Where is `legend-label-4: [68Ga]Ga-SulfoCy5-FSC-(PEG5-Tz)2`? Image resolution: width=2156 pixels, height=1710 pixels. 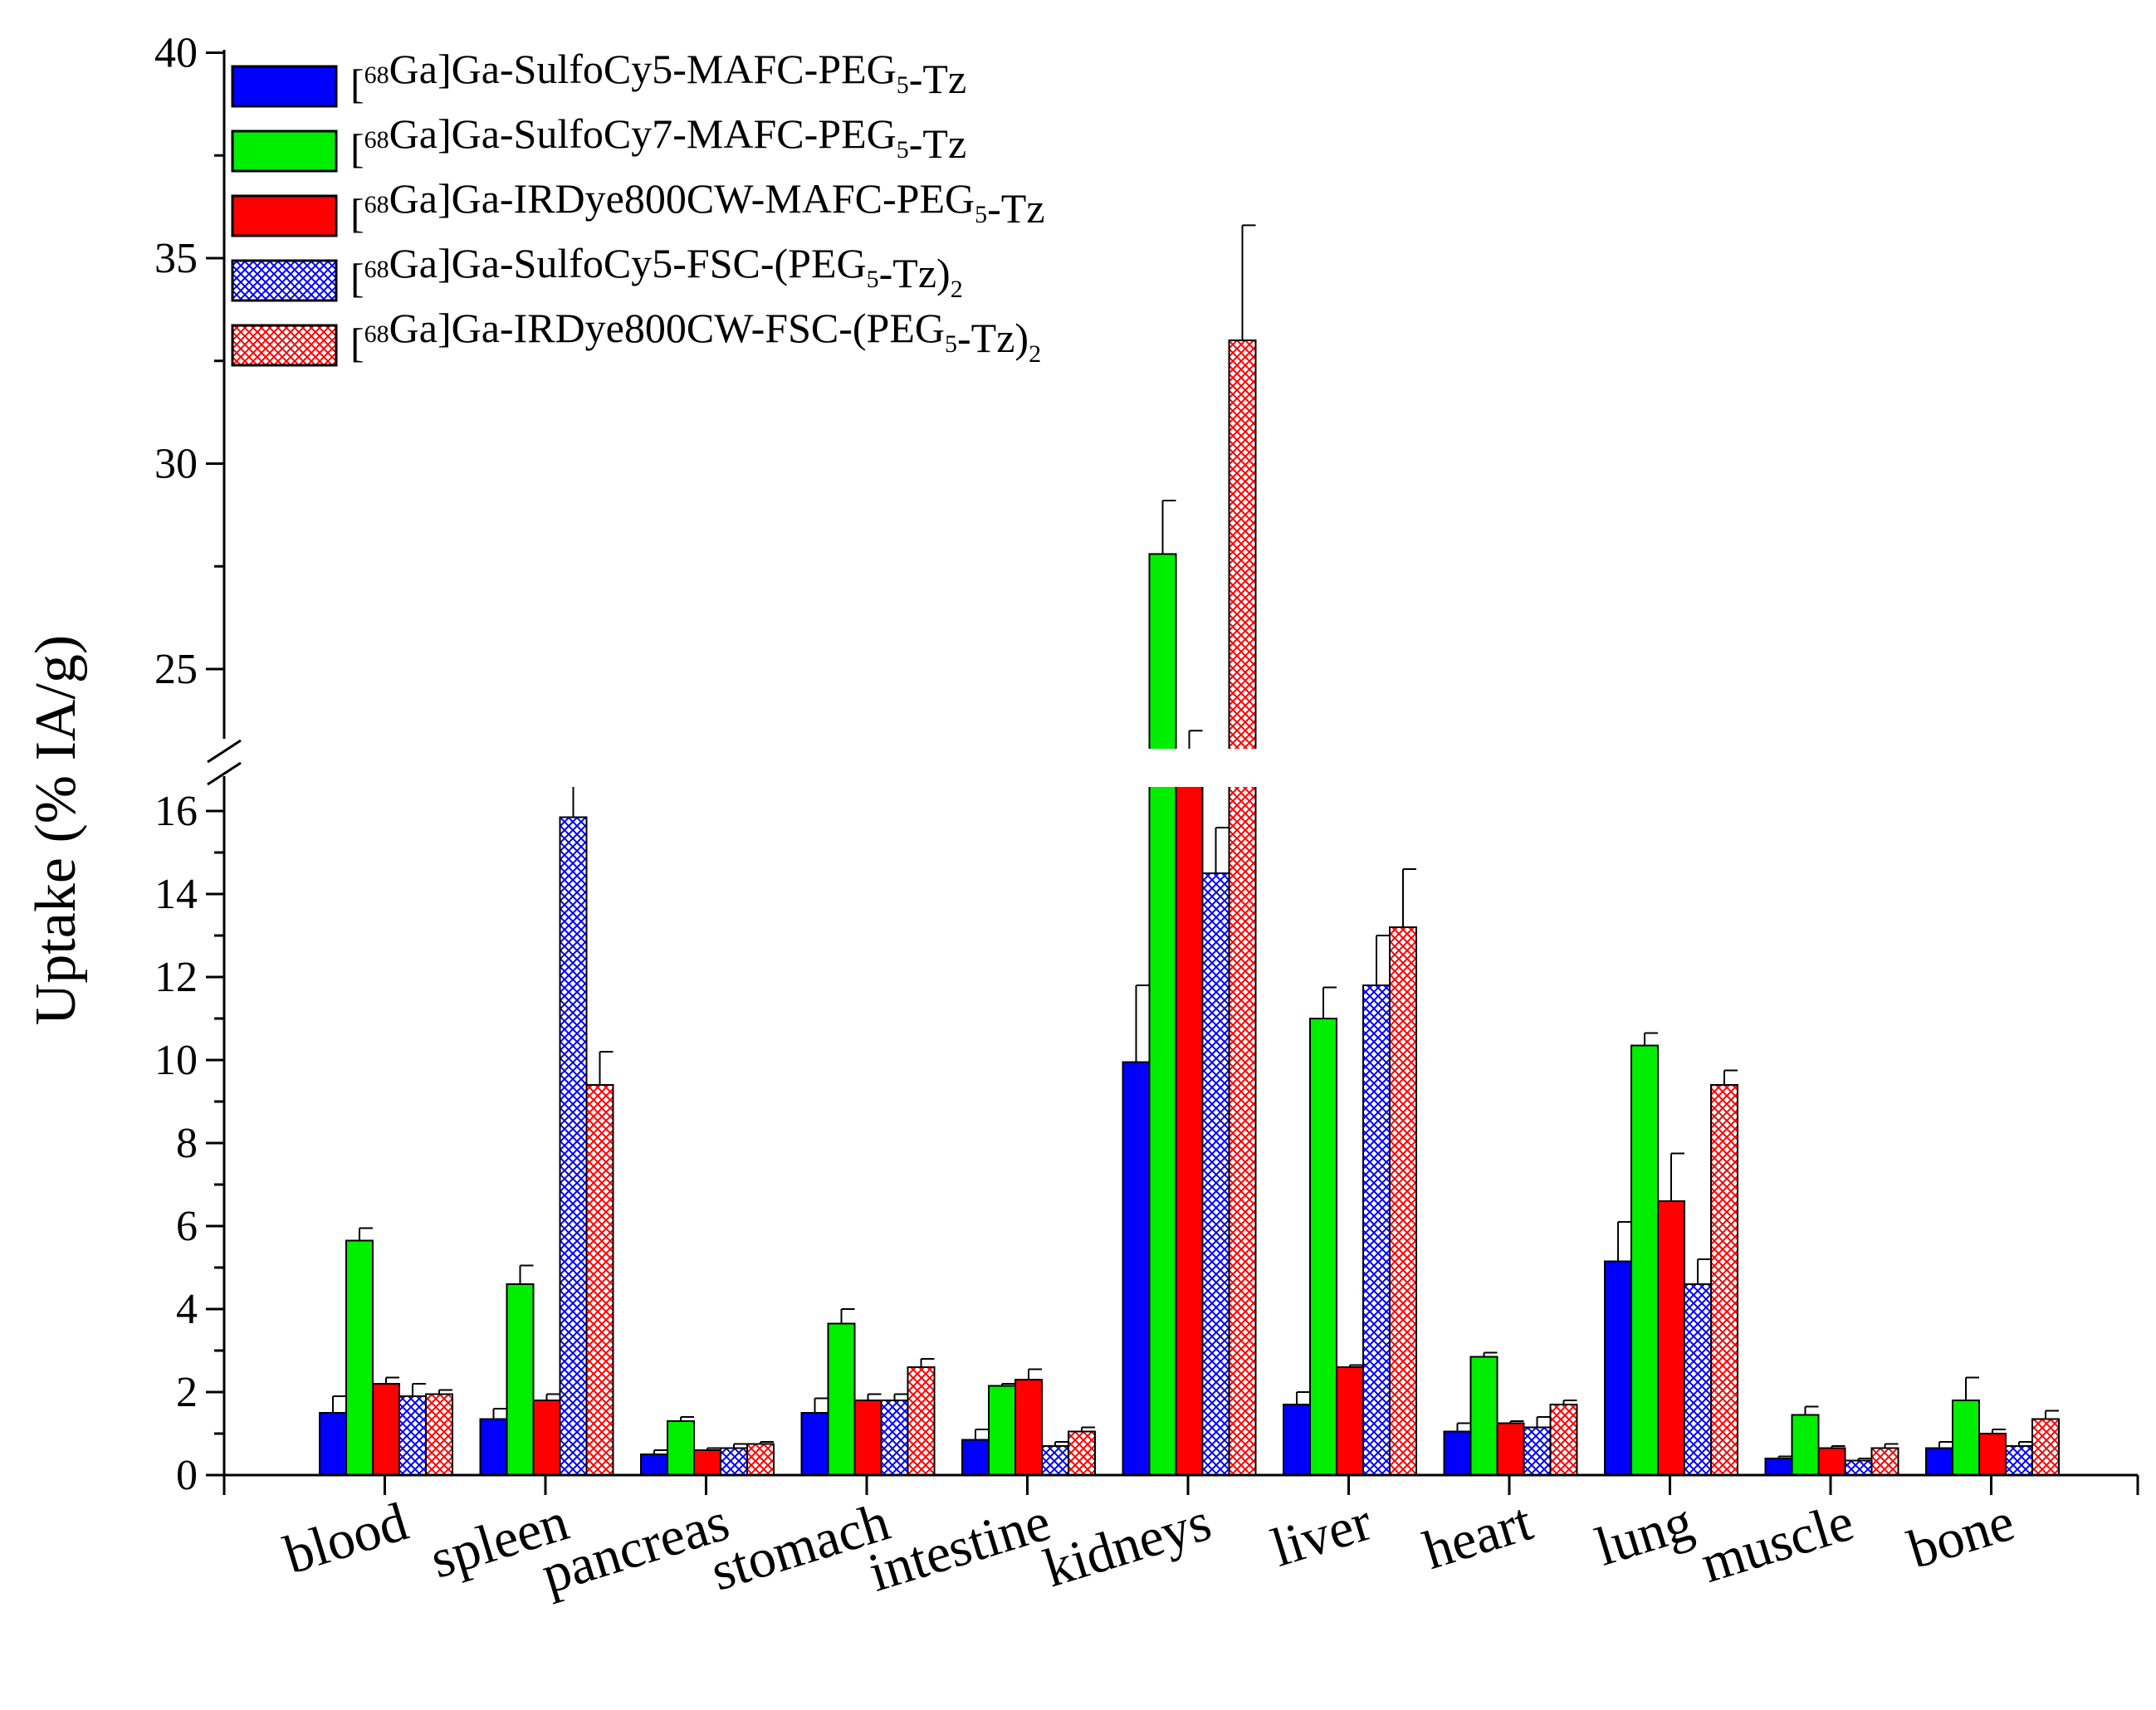
legend-label-4: [68Ga]Ga-SulfoCy5-FSC-(PEG5-Tz)2 is located at coordinates (657, 271).